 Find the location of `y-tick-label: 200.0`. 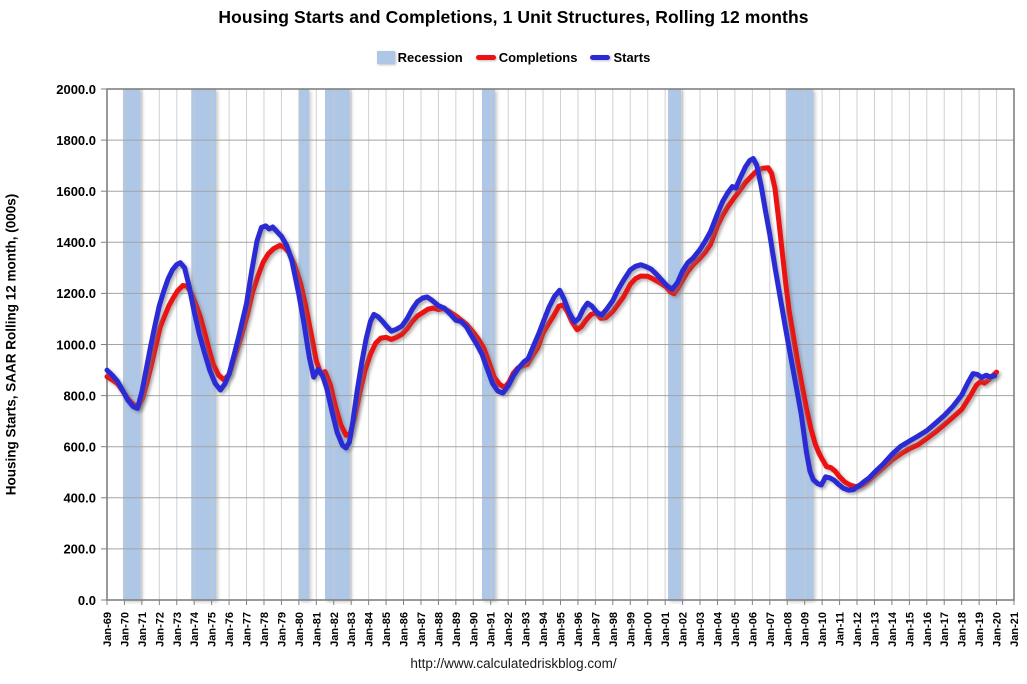

y-tick-label: 200.0 is located at coordinates (79, 549).